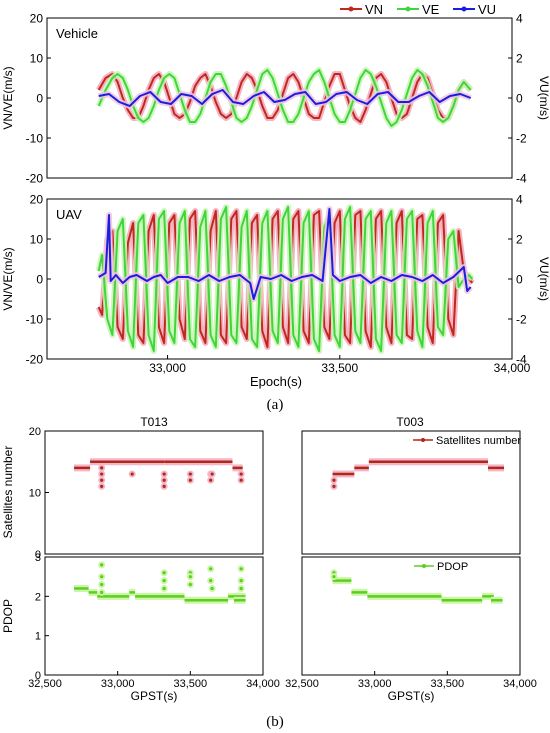 The width and height of the screenshot is (550, 733). What do you see at coordinates (35, 494) in the screenshot?
I see `t013-sat-ytick-label: 10` at bounding box center [35, 494].